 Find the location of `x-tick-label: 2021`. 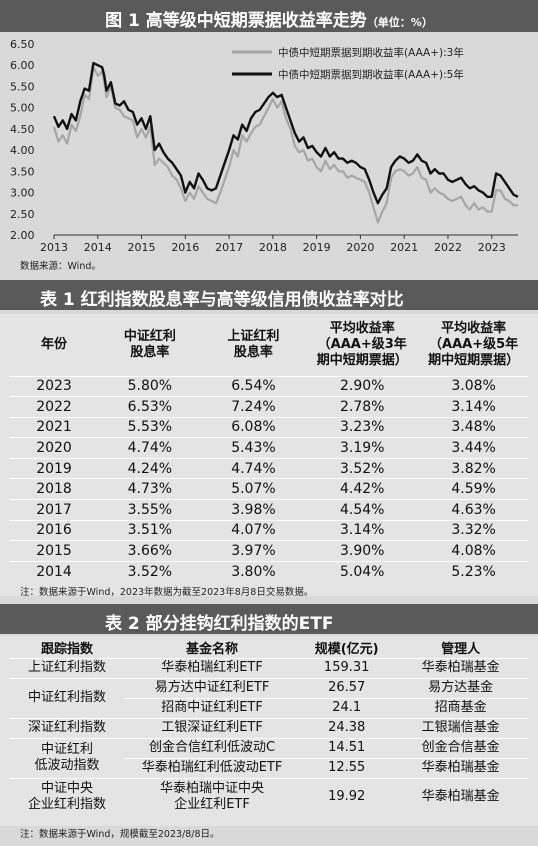

x-tick-label: 2021 is located at coordinates (404, 247).